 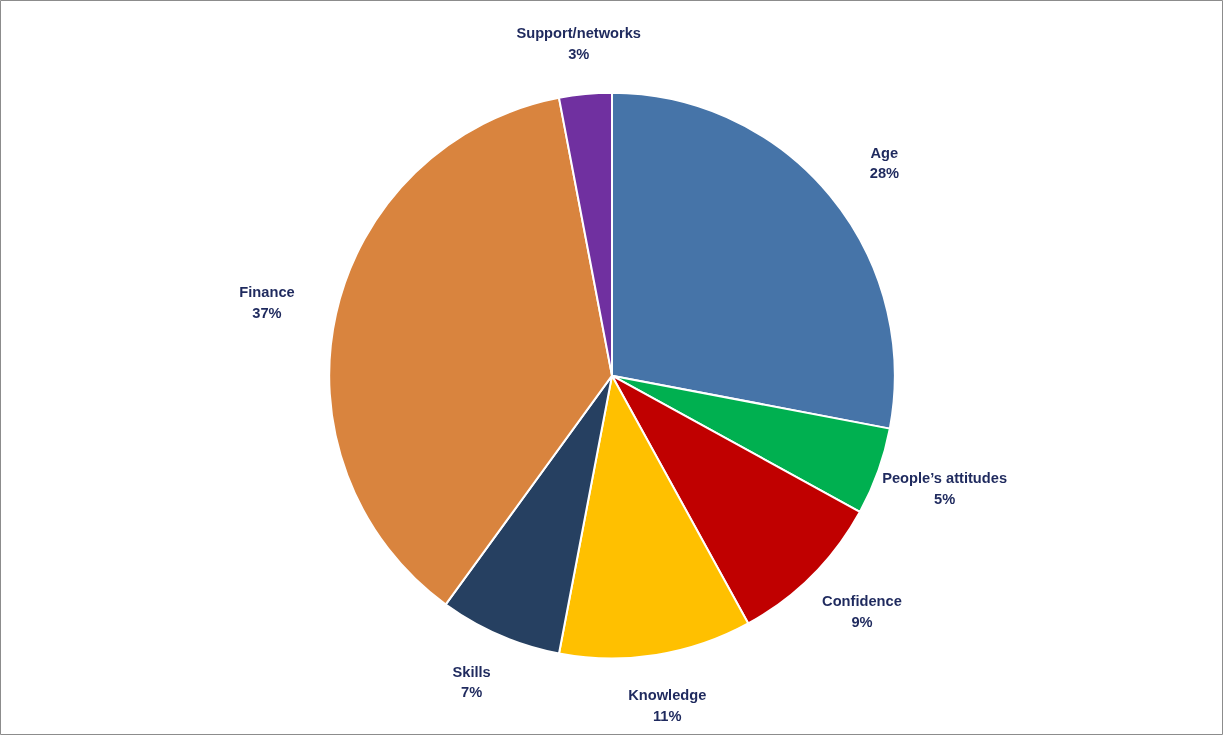 I want to click on slice-label: People’s attitudes, so click(x=945, y=478).